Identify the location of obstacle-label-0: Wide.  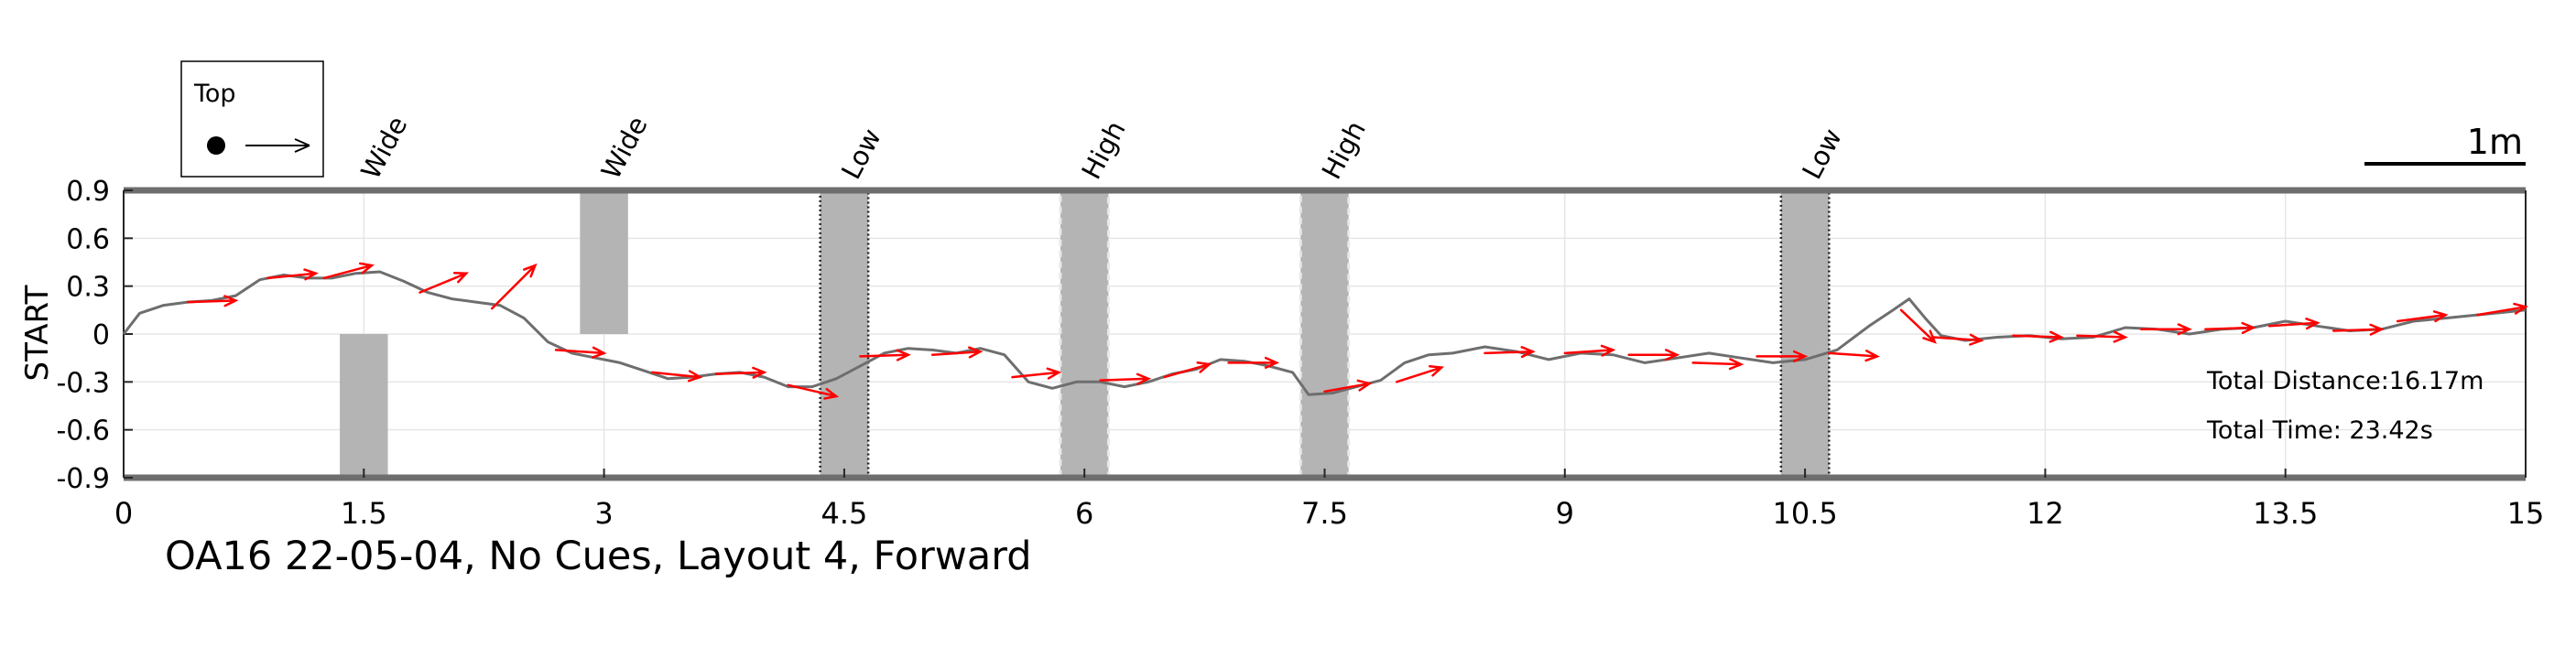
(383, 147).